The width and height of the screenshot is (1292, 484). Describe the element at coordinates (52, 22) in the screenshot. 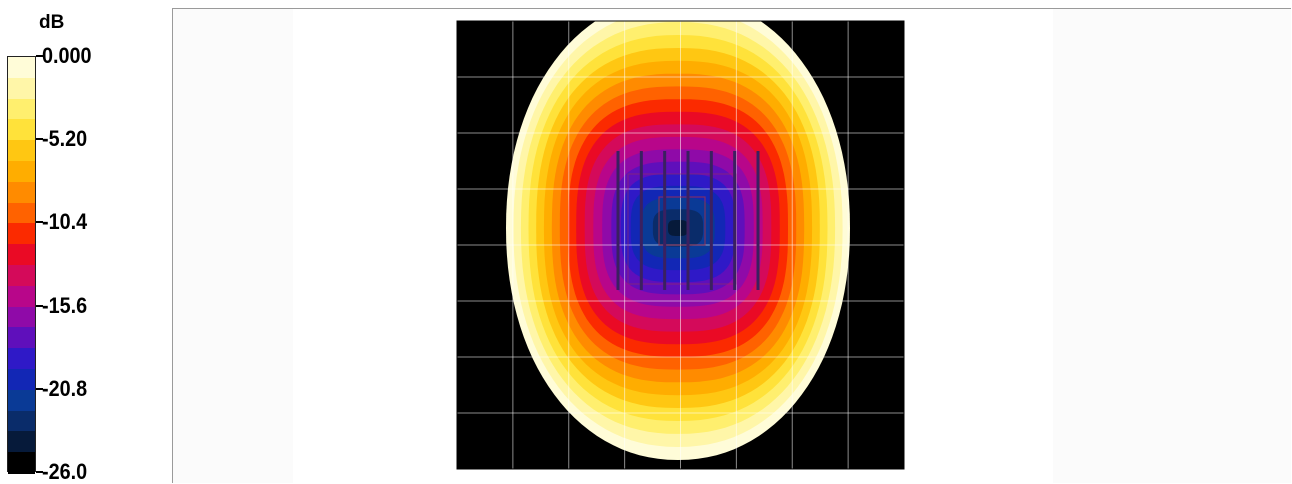

I see `colorbar-unit-label: dB` at that location.